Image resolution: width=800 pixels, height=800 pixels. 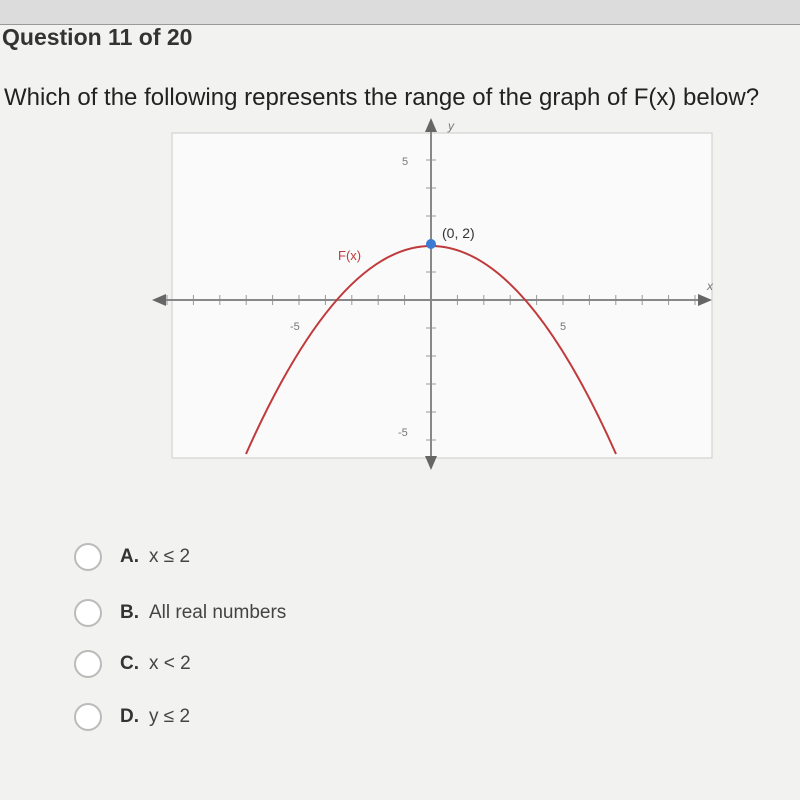 What do you see at coordinates (431, 244) in the screenshot?
I see `vertex-point` at bounding box center [431, 244].